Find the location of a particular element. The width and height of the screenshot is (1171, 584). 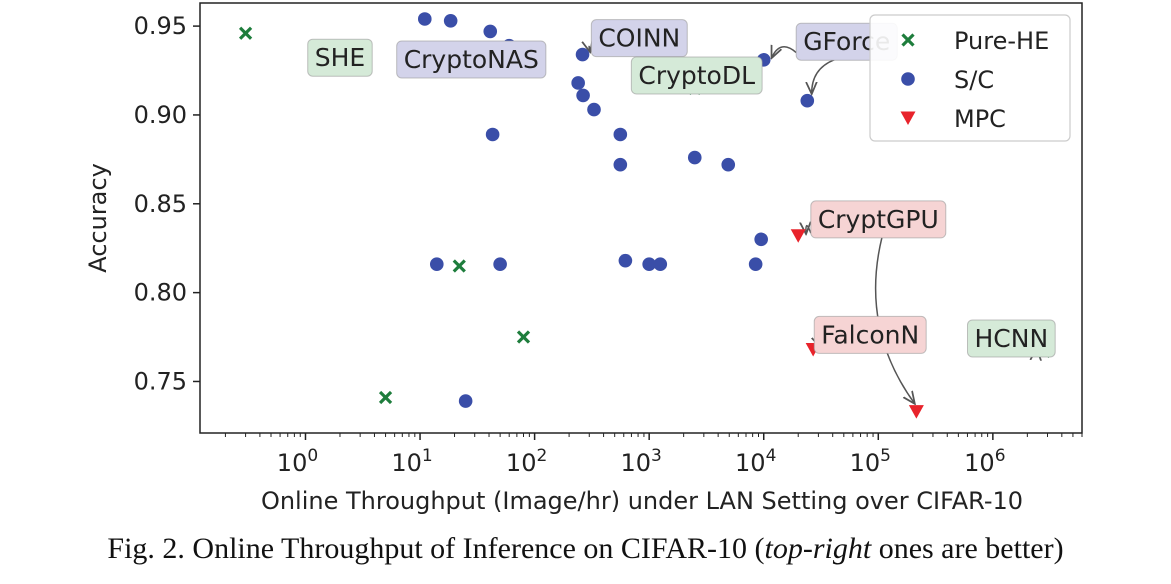

y-tick-label: 0.80 is located at coordinates (160, 293).